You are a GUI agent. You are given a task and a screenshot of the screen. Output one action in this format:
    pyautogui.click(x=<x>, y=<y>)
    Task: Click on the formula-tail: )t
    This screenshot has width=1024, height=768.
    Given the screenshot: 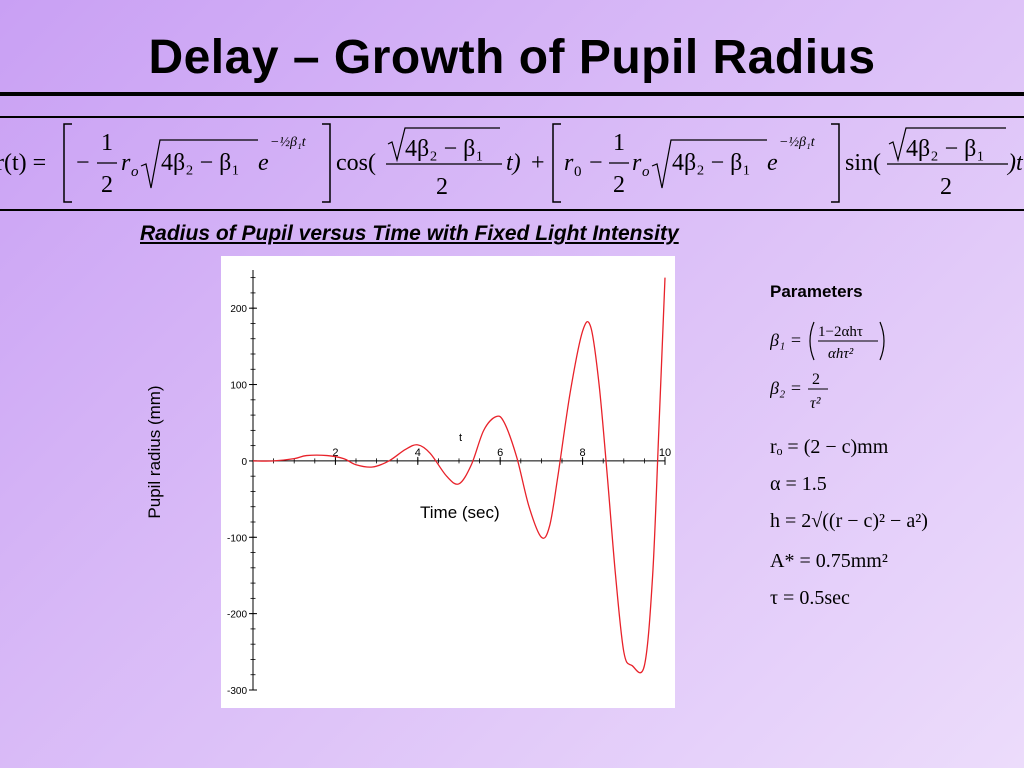 What is the action you would take?
    pyautogui.click(x=1015, y=163)
    